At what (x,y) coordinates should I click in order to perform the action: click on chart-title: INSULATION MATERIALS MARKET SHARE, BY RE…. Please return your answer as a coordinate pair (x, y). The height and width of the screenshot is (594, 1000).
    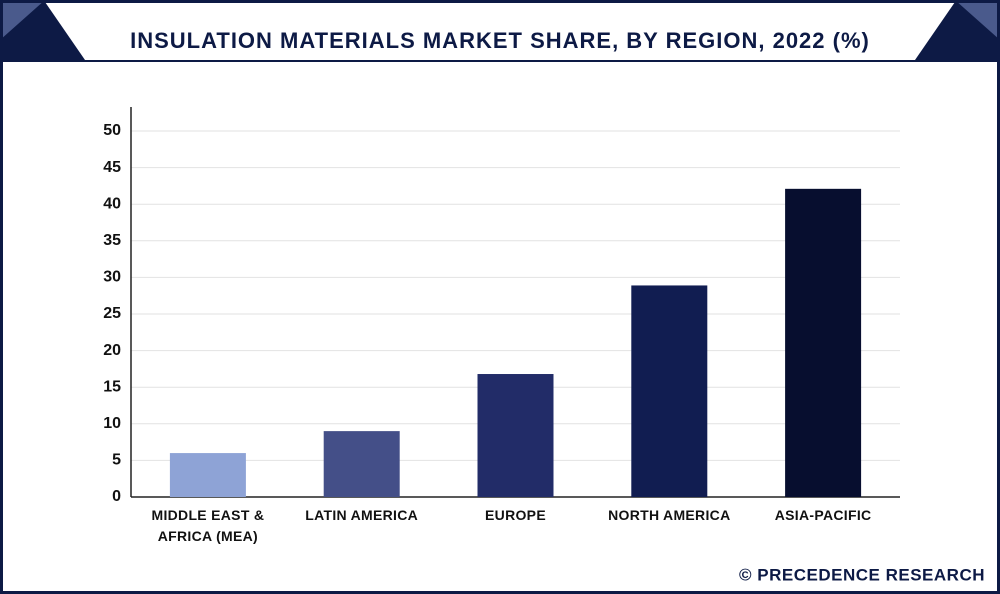
    Looking at the image, I should click on (500, 40).